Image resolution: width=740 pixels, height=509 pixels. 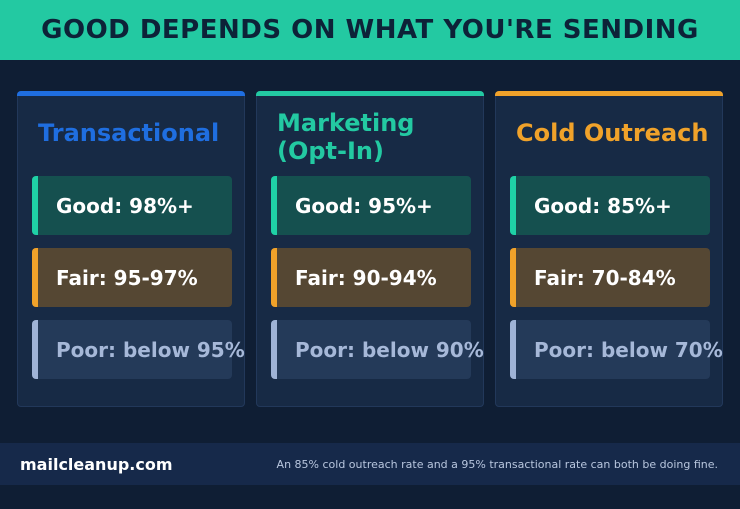 What do you see at coordinates (603, 205) in the screenshot?
I see `rating-good-label: Good: 85%+` at bounding box center [603, 205].